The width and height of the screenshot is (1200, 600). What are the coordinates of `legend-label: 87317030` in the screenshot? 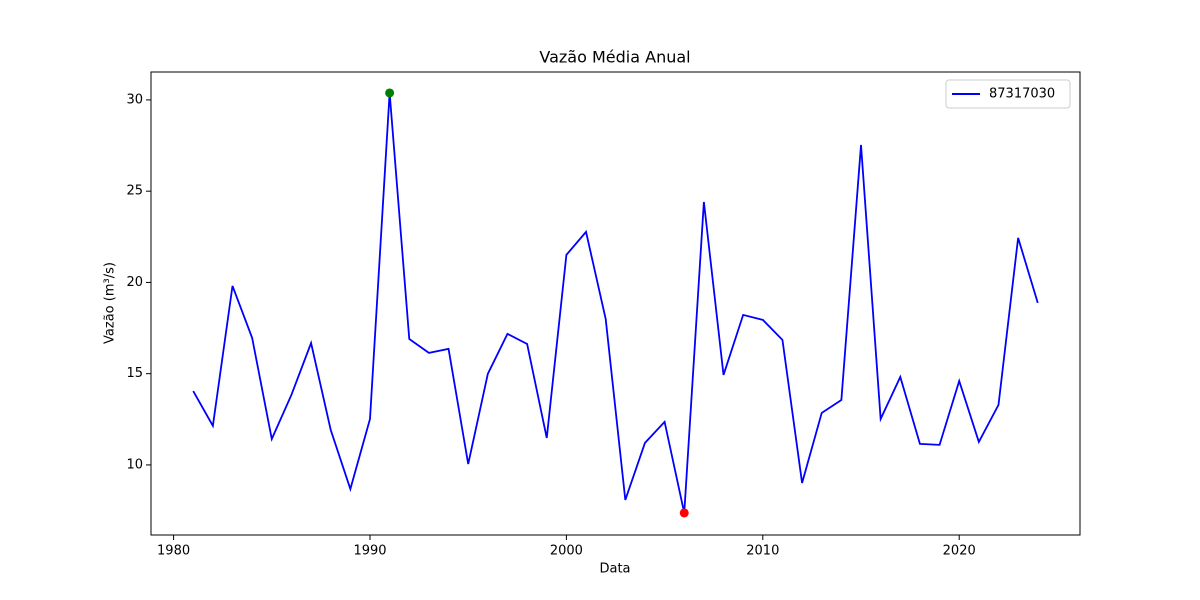 It's located at (1022, 94).